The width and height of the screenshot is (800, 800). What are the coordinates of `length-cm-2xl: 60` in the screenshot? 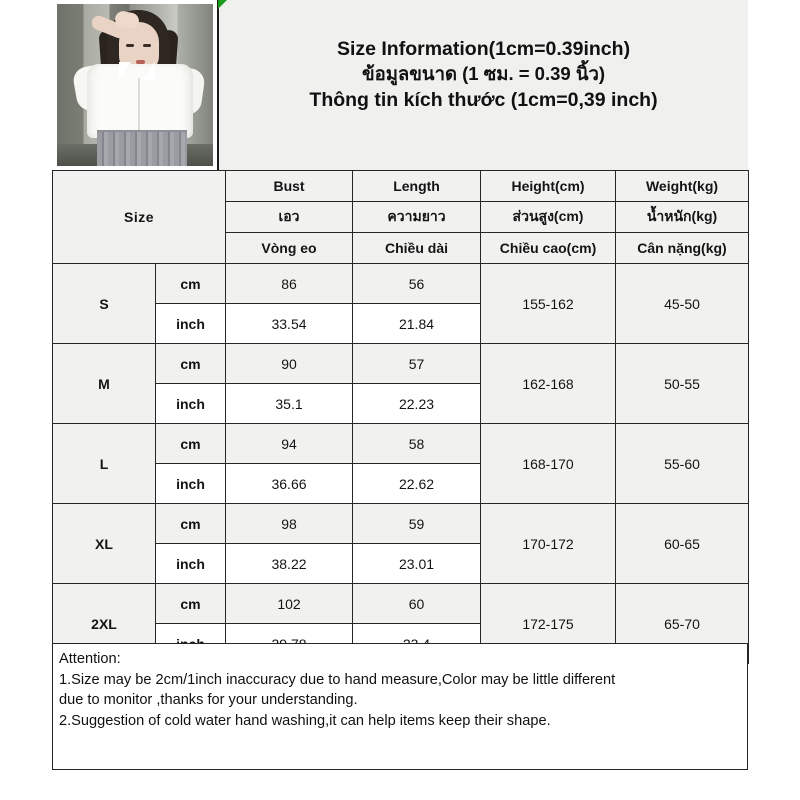 It's located at (417, 603).